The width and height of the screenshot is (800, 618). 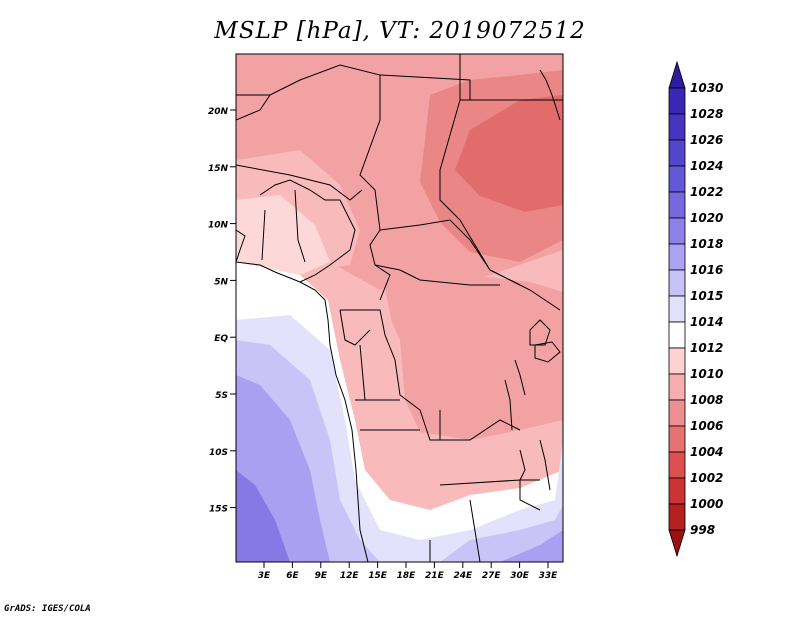 I want to click on colorbar-label: 1024, so click(x=706, y=166).